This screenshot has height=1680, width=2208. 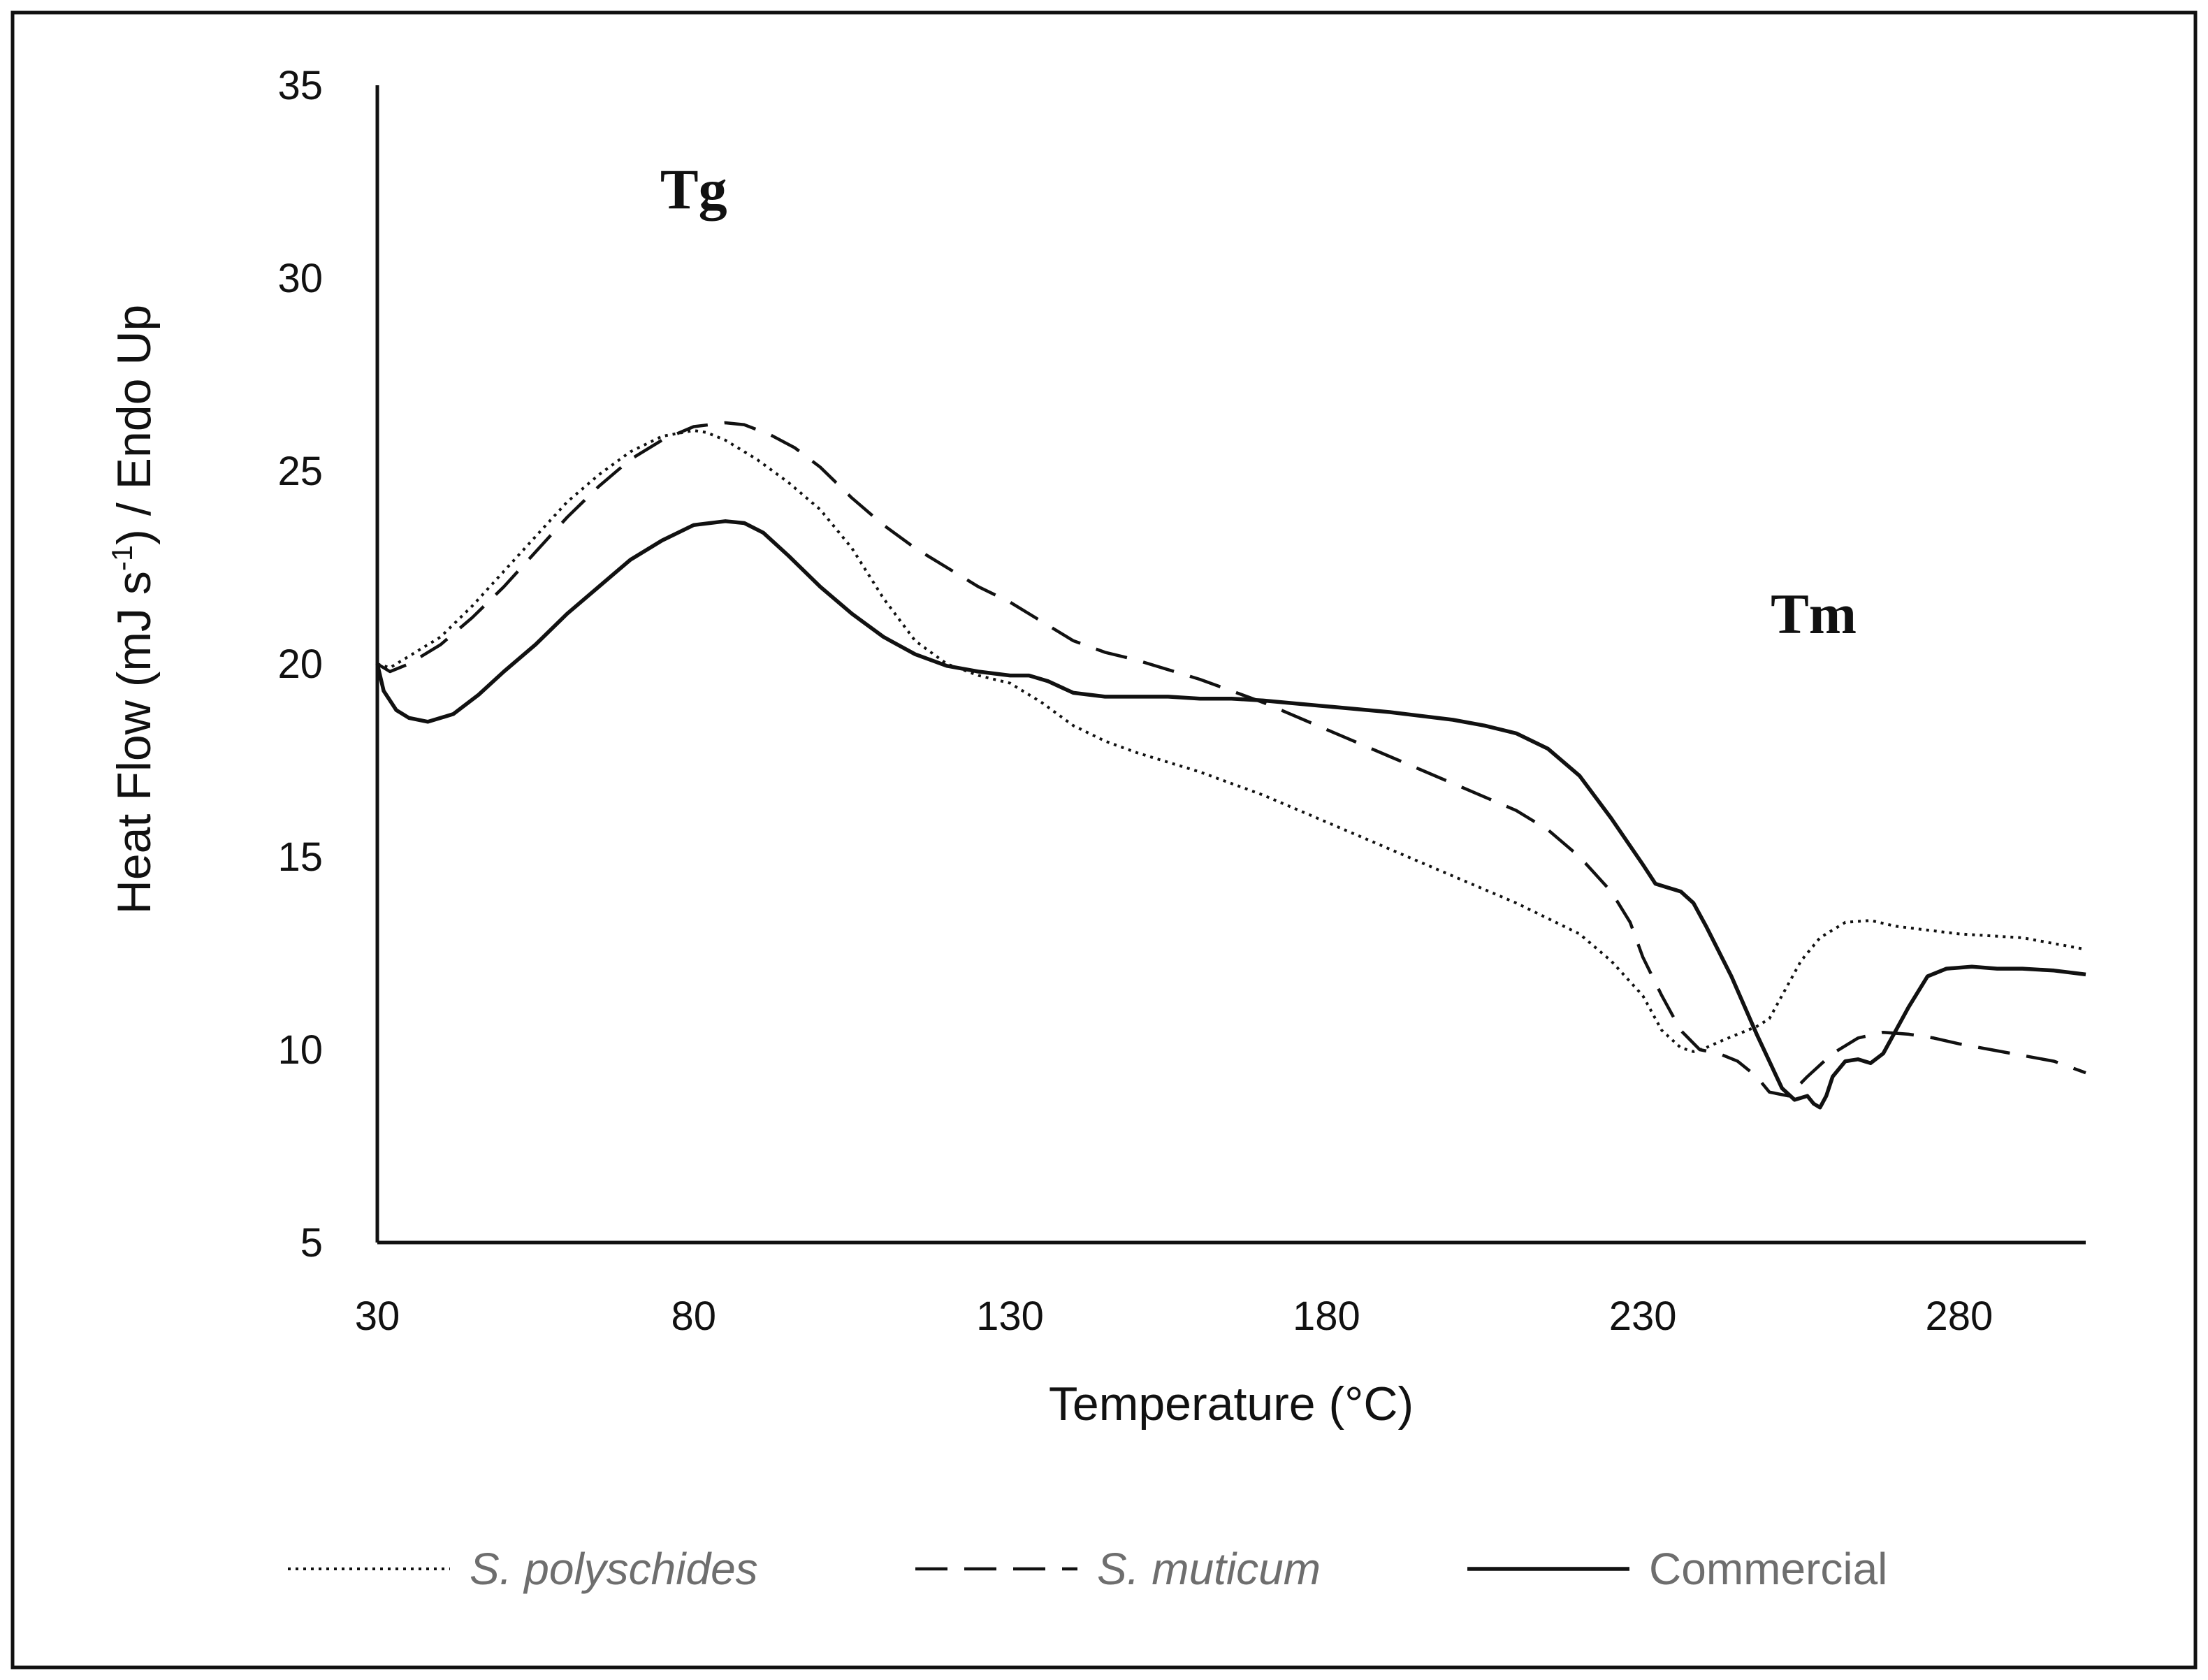 What do you see at coordinates (1643, 1316) in the screenshot?
I see `x-tick-label: 230` at bounding box center [1643, 1316].